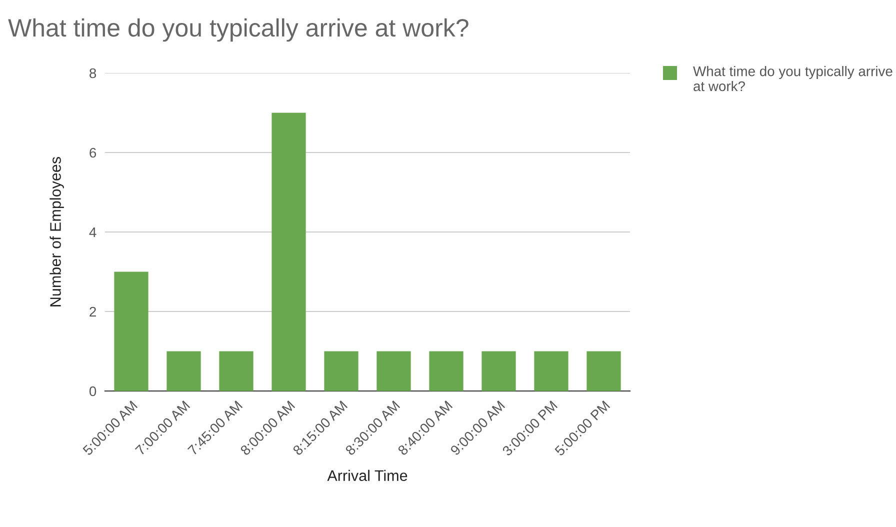  I want to click on y-tick-label: 6, so click(93, 153).